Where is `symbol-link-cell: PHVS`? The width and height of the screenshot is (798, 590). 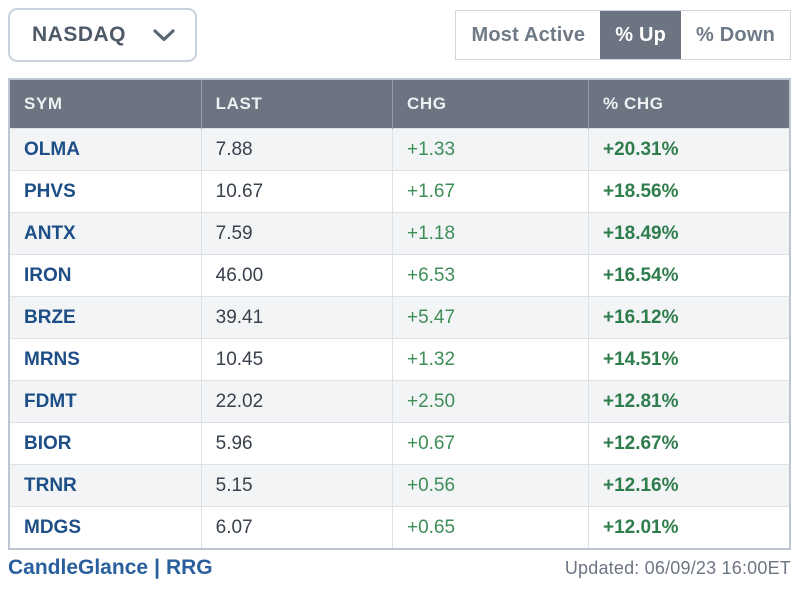 symbol-link-cell: PHVS is located at coordinates (105, 191).